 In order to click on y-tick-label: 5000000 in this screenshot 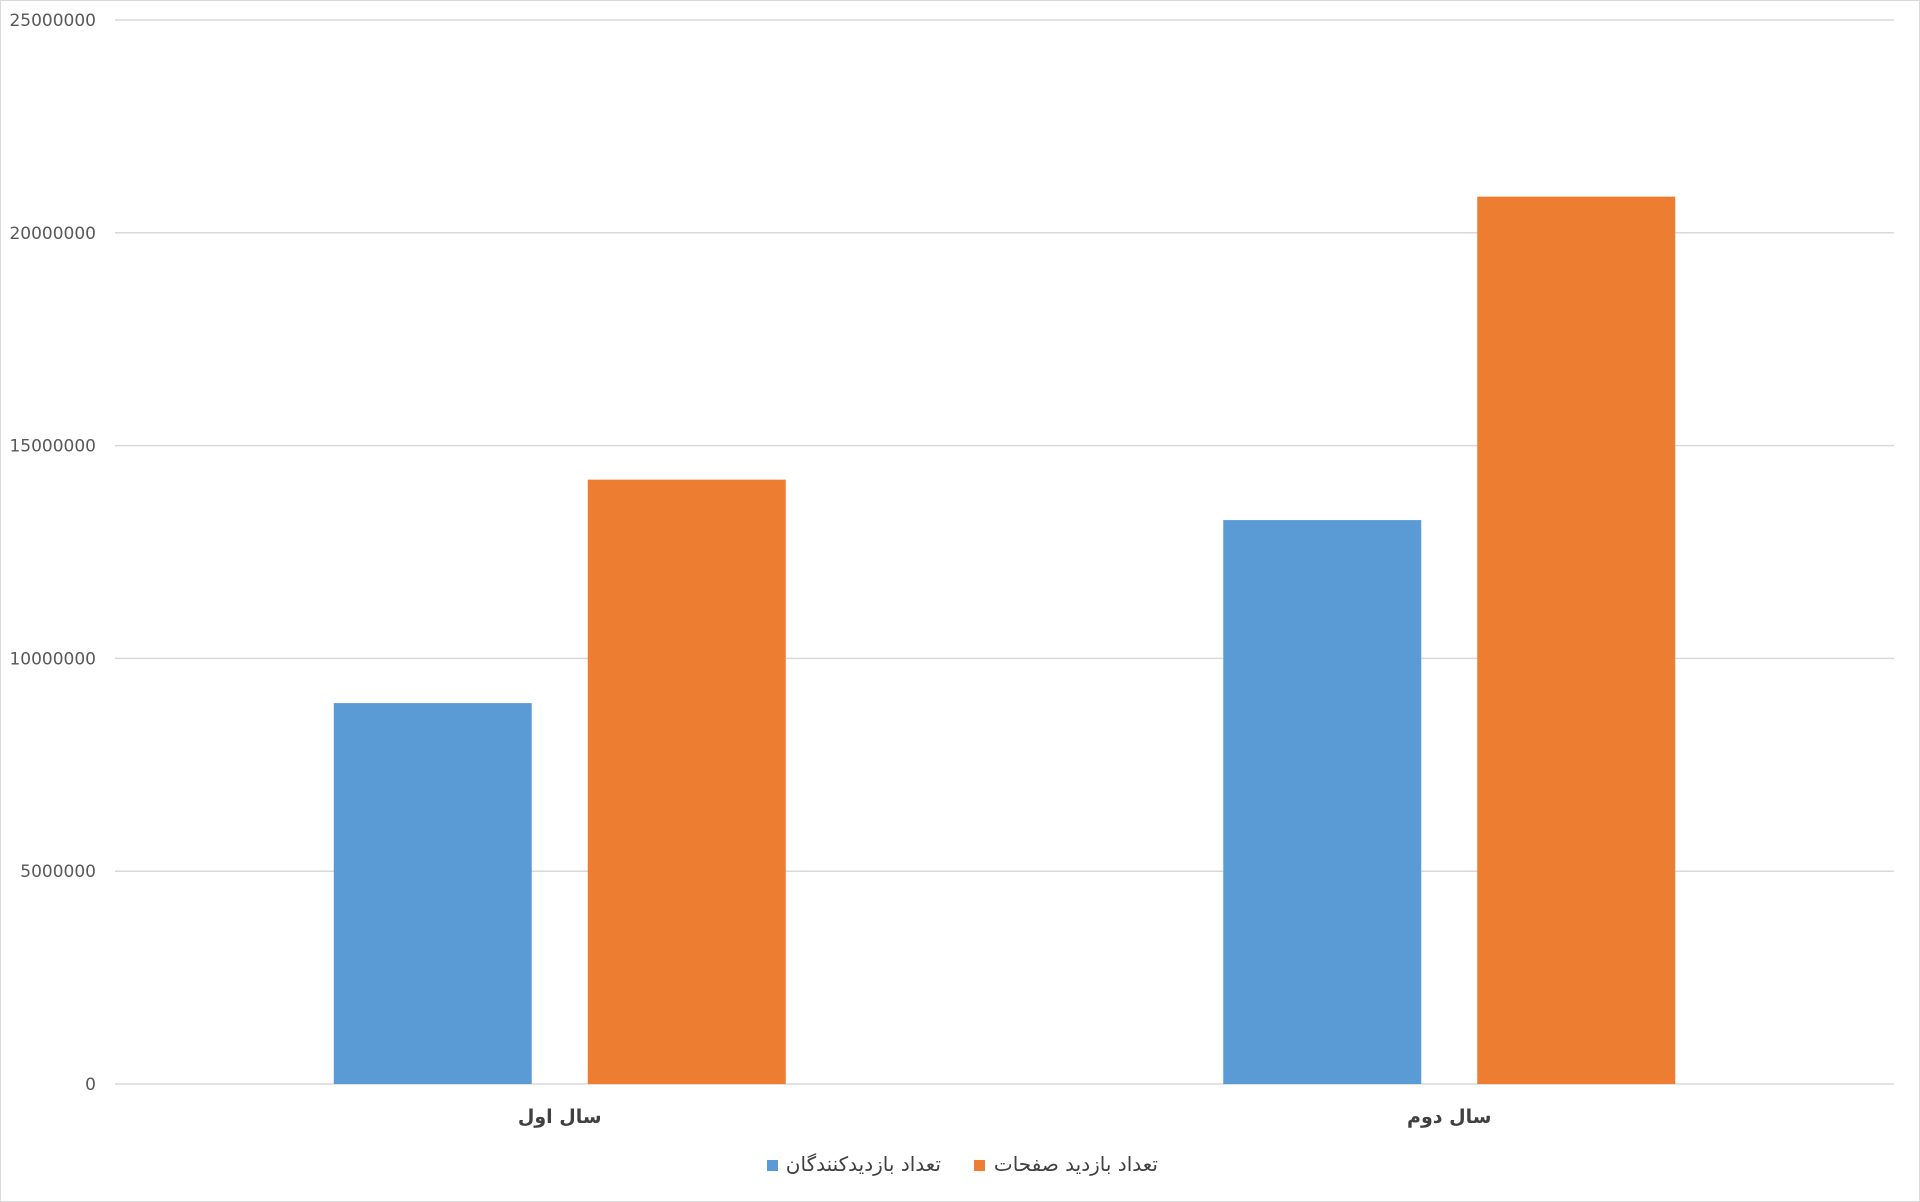, I will do `click(58, 872)`.